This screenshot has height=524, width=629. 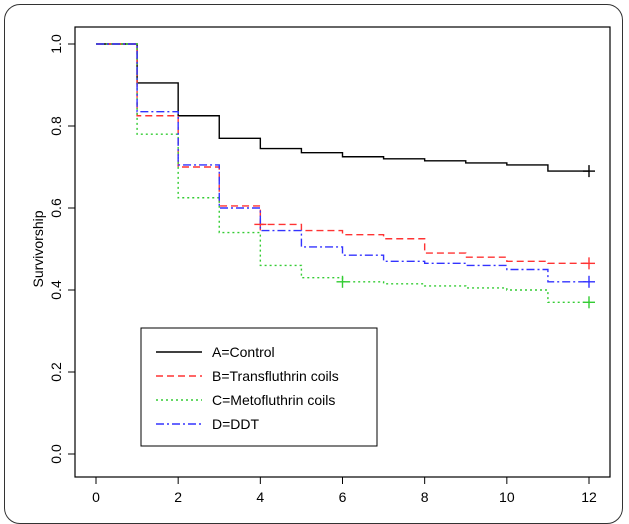 What do you see at coordinates (96, 497) in the screenshot?
I see `x-tick-label: 0` at bounding box center [96, 497].